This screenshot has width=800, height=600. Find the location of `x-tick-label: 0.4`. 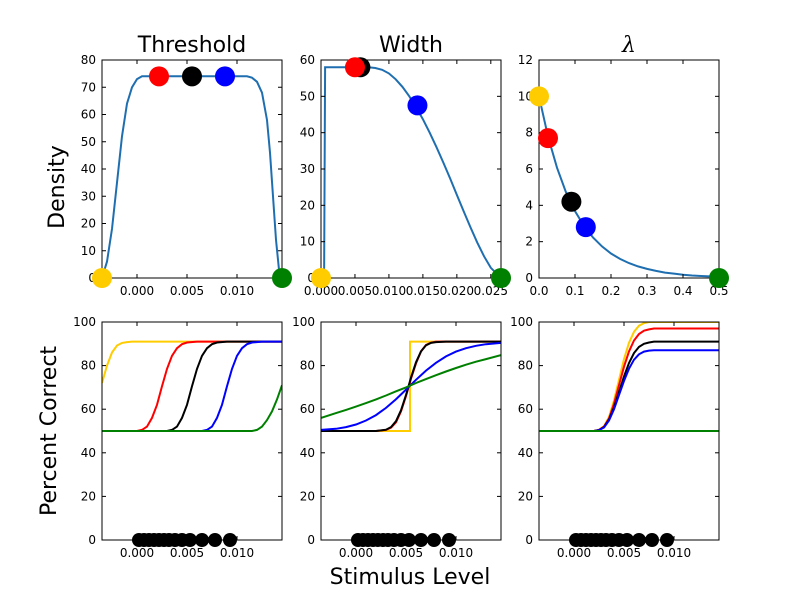

x-tick-label: 0.4 is located at coordinates (682, 291).